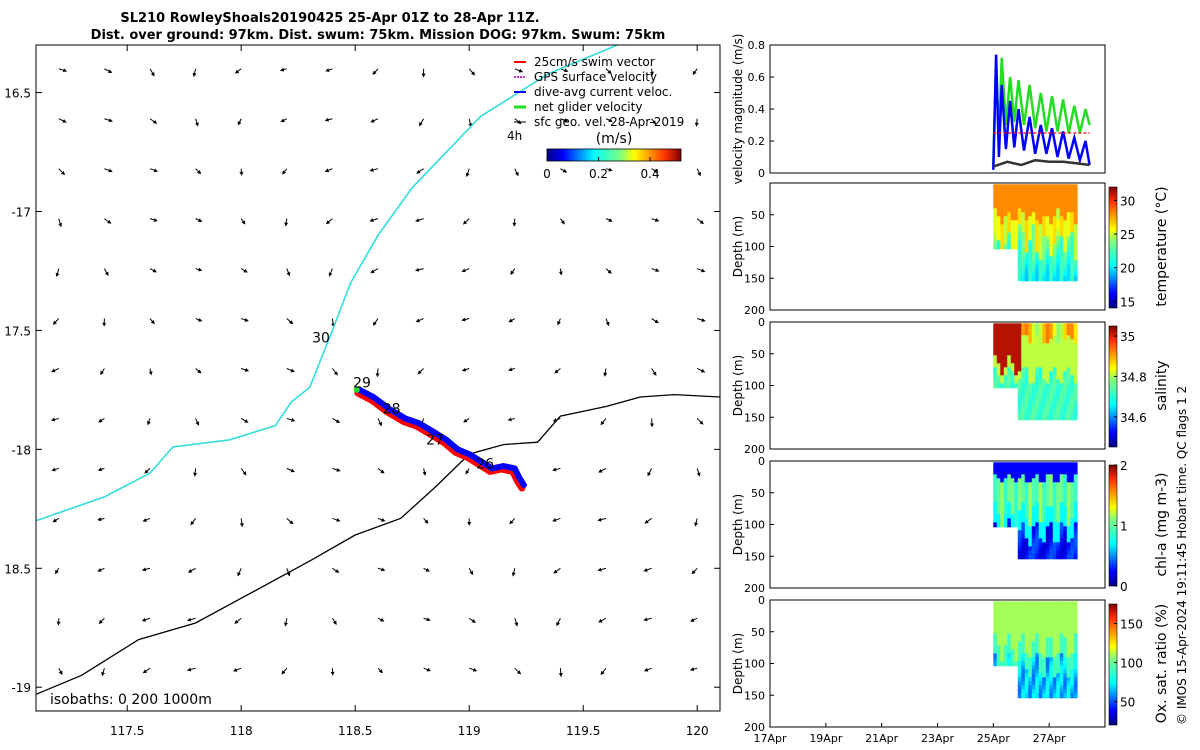 The width and height of the screenshot is (1200, 750). What do you see at coordinates (127, 731) in the screenshot?
I see `map-x-tick-label: 117.5` at bounding box center [127, 731].